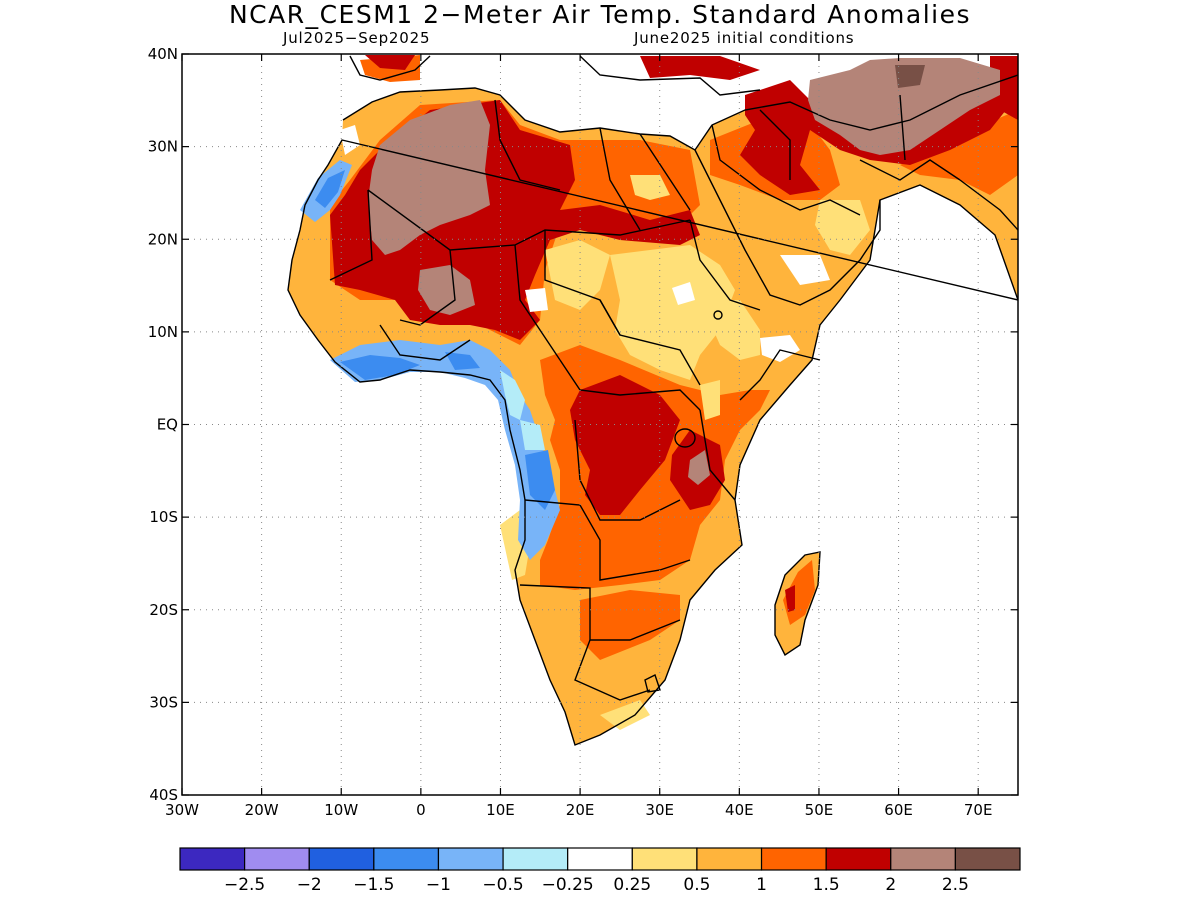 The width and height of the screenshot is (1200, 900). What do you see at coordinates (761, 885) in the screenshot?
I see `legend-label: 1` at bounding box center [761, 885].